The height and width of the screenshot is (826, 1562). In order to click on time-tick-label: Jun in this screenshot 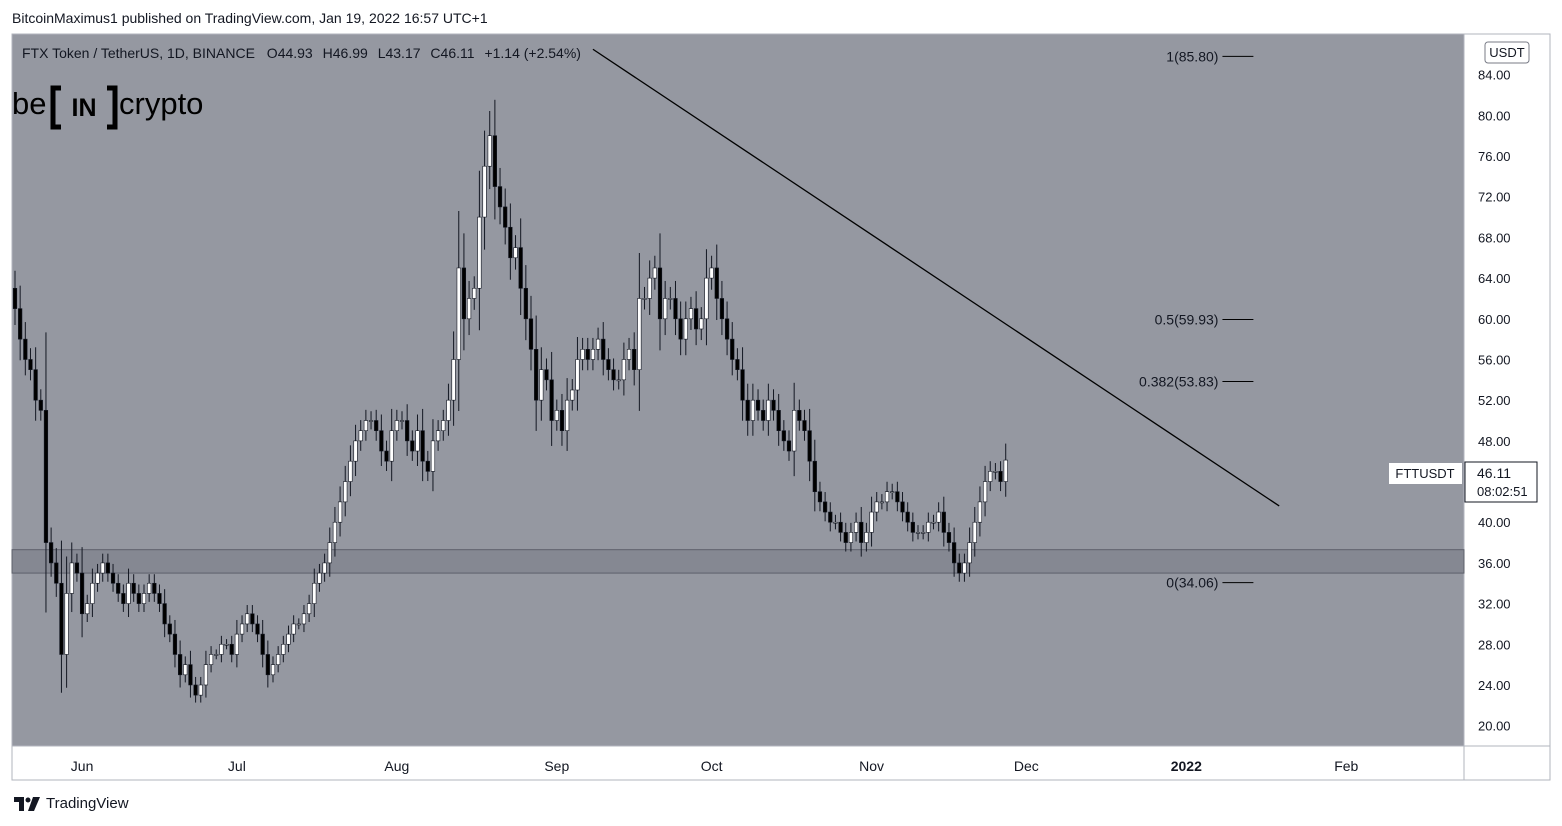, I will do `click(82, 766)`.